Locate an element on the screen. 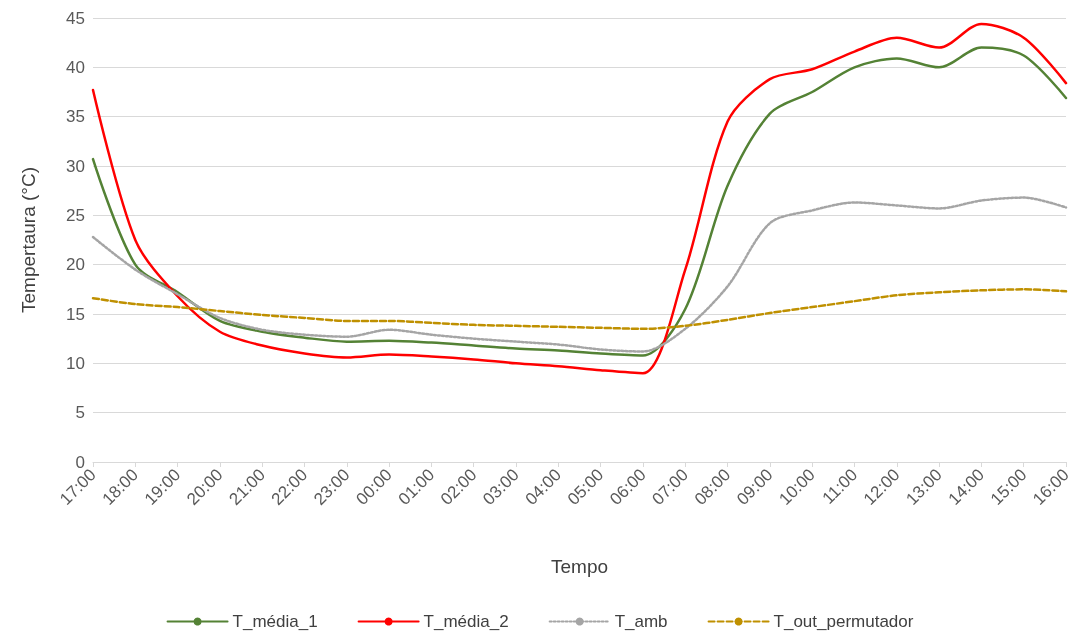 This screenshot has width=1080, height=639. y-tick-label: 15 is located at coordinates (75, 314).